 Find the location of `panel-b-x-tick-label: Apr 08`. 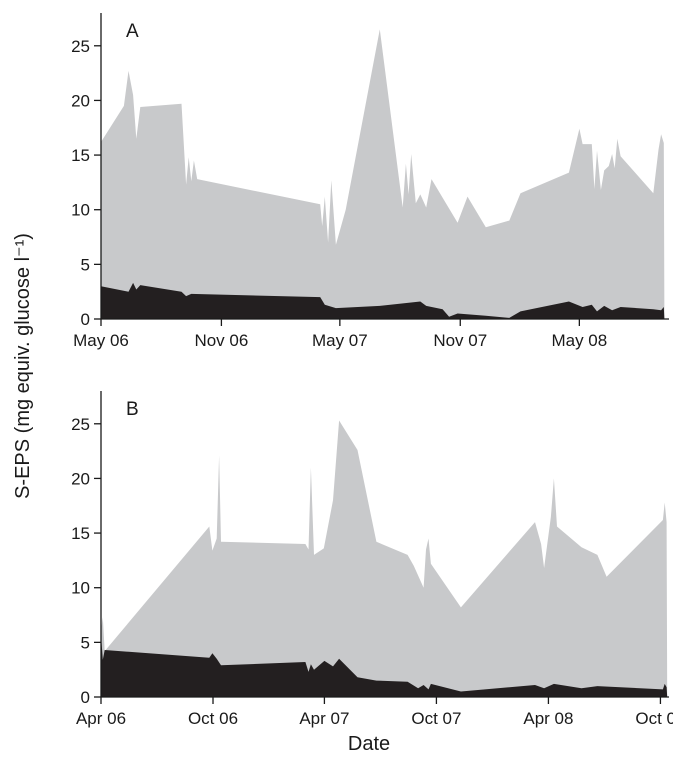

panel-b-x-tick-label: Apr 08 is located at coordinates (548, 718).